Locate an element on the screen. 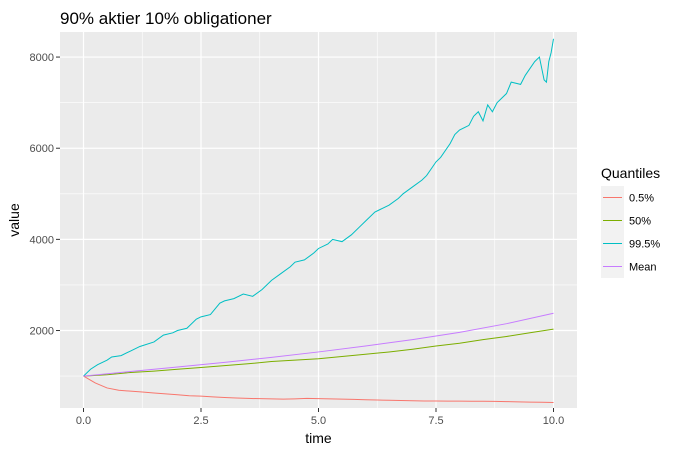  x-tick-label: 7.5 is located at coordinates (435, 421).